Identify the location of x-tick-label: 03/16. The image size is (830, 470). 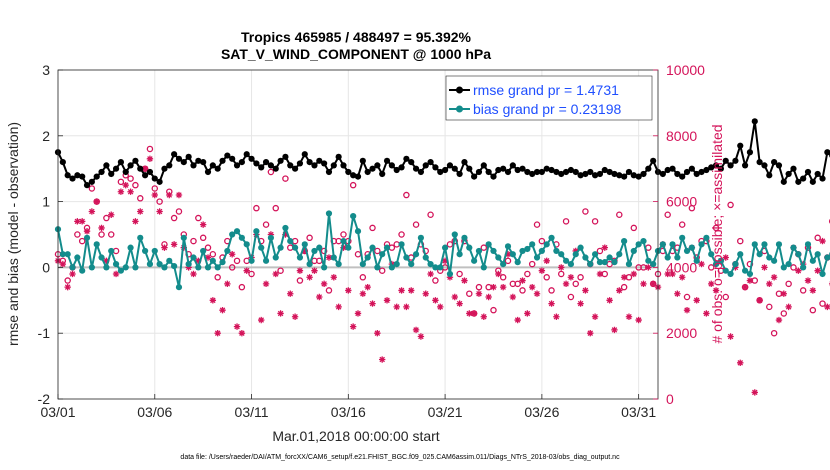
(348, 412).